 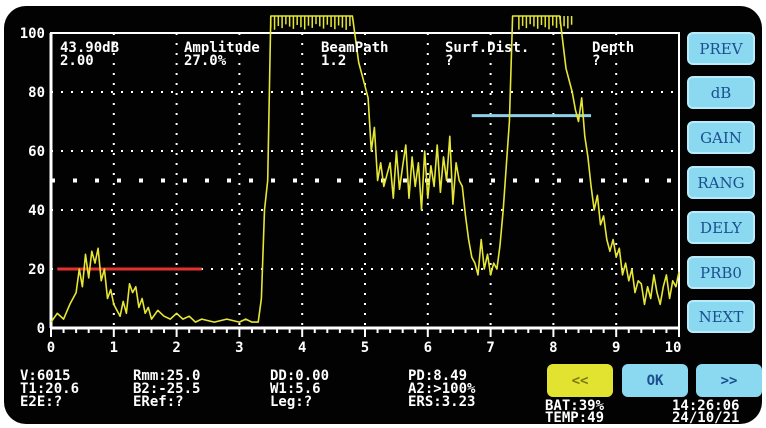 What do you see at coordinates (673, 348) in the screenshot?
I see `x-tick-label-10: 10` at bounding box center [673, 348].